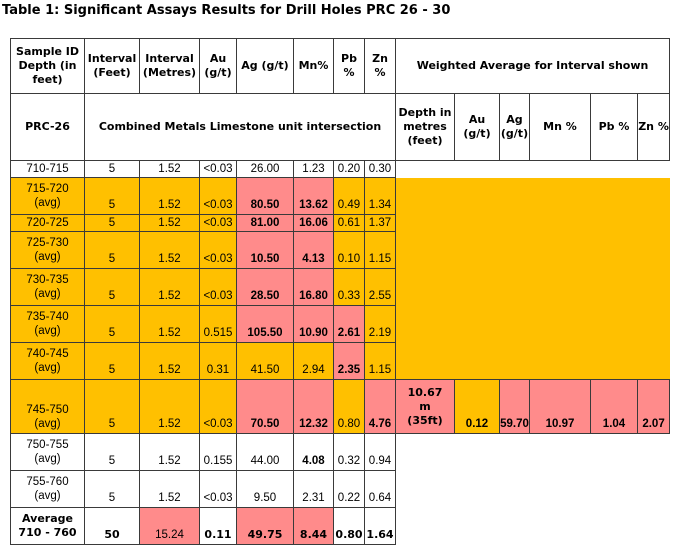 The width and height of the screenshot is (678, 545). I want to click on sample-id-range: 710-715, so click(47, 169).